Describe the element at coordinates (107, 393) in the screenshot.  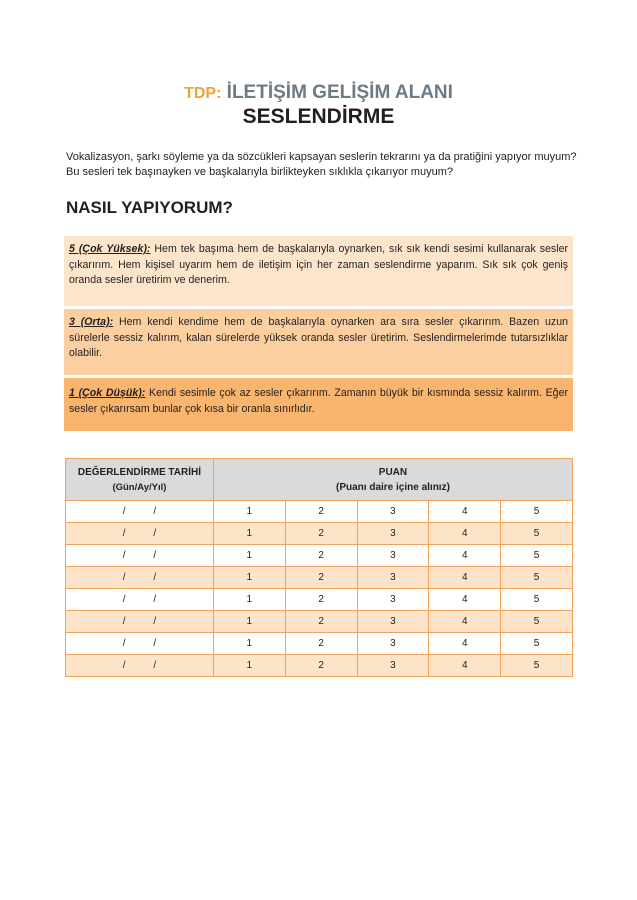
I see `level-label: 1 (Çok Düşük):` at that location.